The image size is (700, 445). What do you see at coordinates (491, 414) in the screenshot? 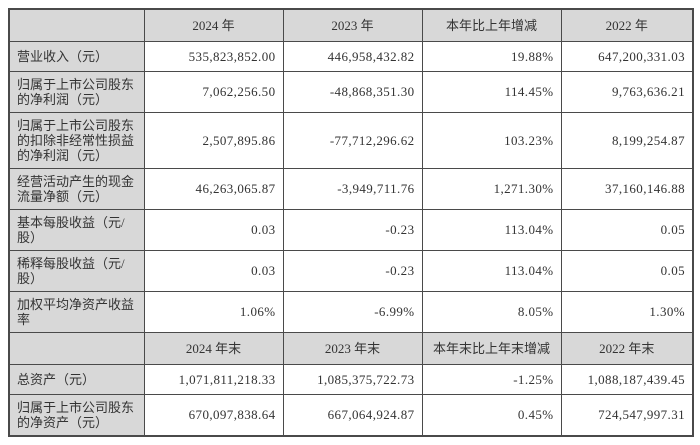
I see `cell-yoy-end-change: 0.45%` at bounding box center [491, 414].